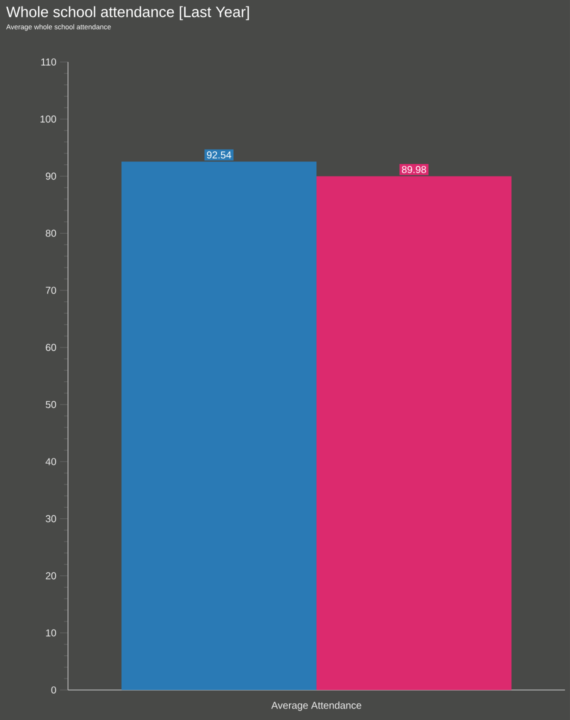 The width and height of the screenshot is (570, 720). What do you see at coordinates (51, 233) in the screenshot?
I see `y-tick-label: 80` at bounding box center [51, 233].